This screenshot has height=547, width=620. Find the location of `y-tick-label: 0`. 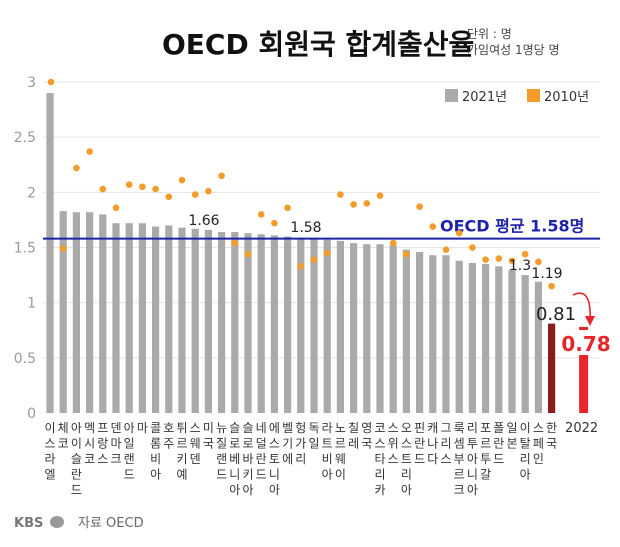

y-tick-label: 0 is located at coordinates (31, 414).